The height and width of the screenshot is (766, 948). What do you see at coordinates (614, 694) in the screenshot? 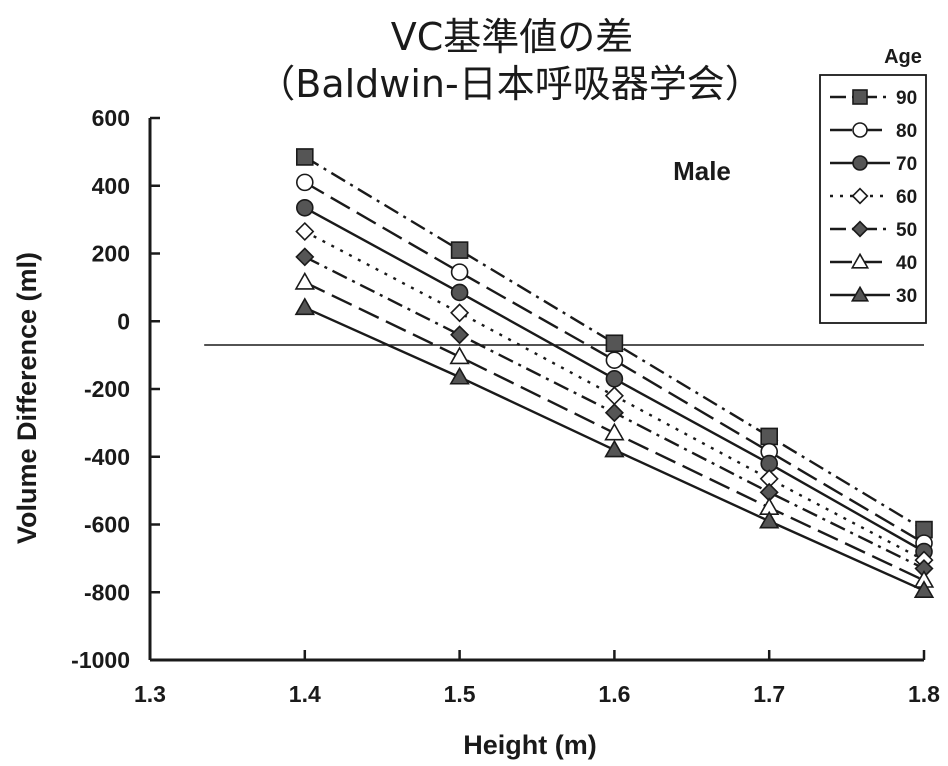
I see `x-tick-label: 1.6` at bounding box center [614, 694].